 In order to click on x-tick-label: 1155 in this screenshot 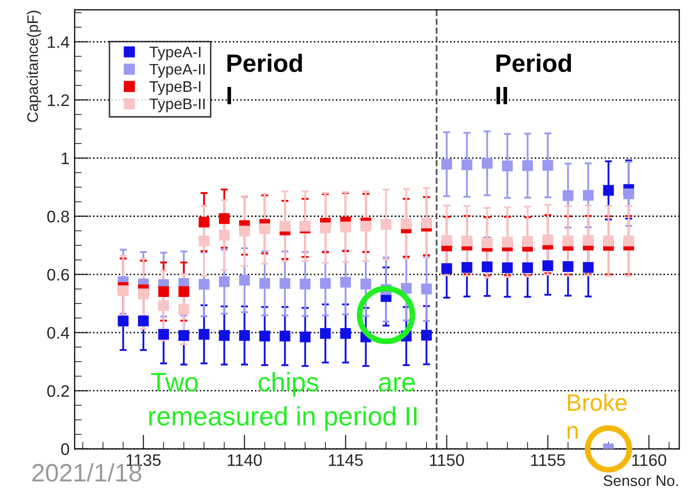, I will do `click(548, 460)`.